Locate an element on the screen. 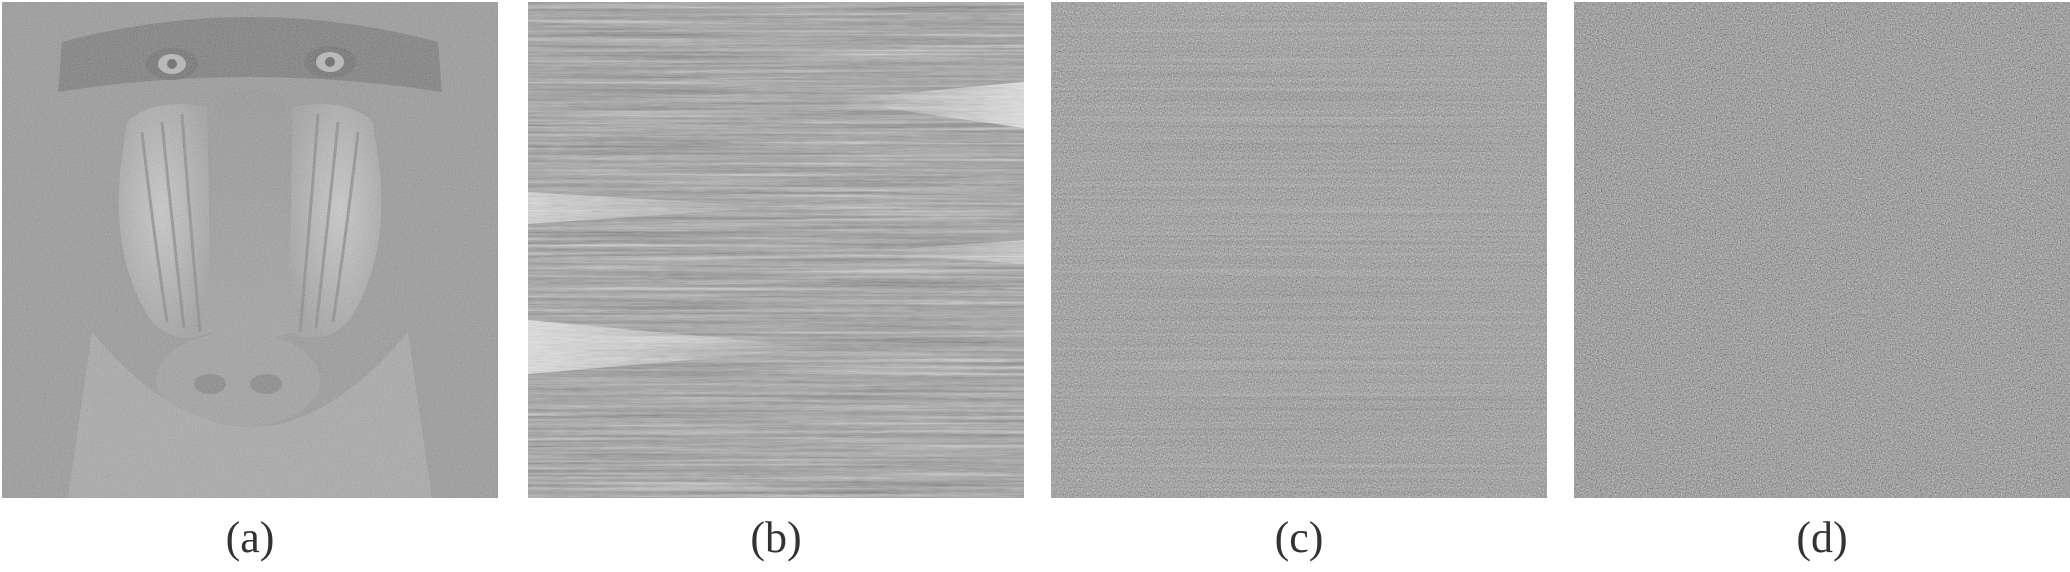 This screenshot has width=2070, height=572. panel-b-caption: (b) is located at coordinates (776, 537).